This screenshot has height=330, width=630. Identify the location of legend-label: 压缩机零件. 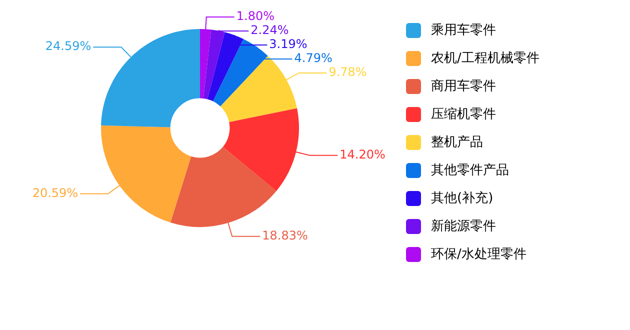
(463, 114).